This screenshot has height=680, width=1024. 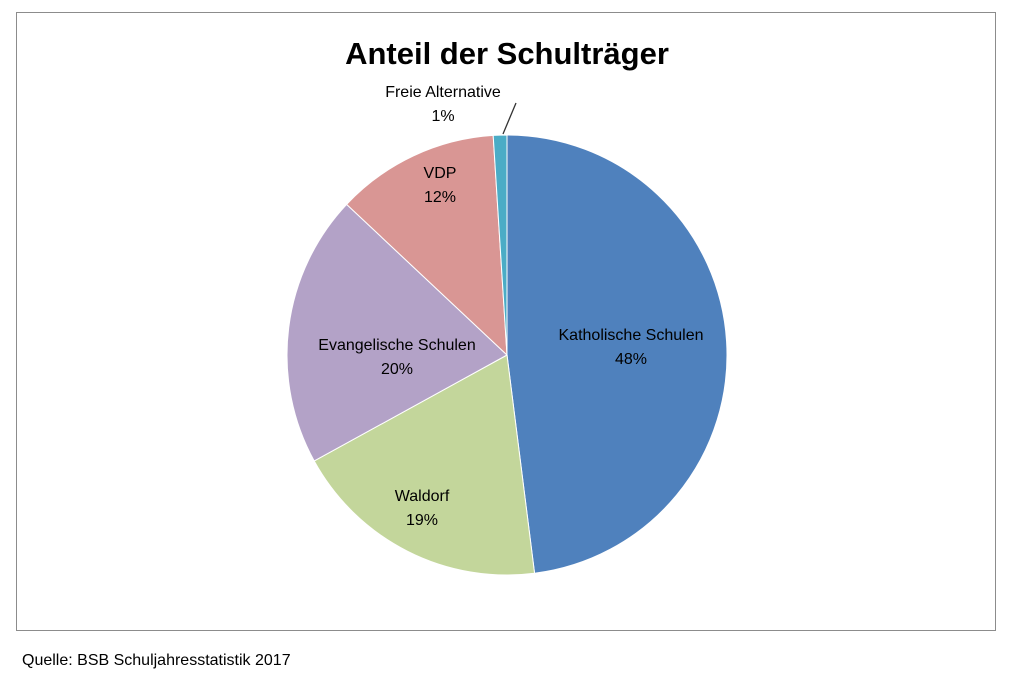 I want to click on leader-line, so click(x=509, y=118).